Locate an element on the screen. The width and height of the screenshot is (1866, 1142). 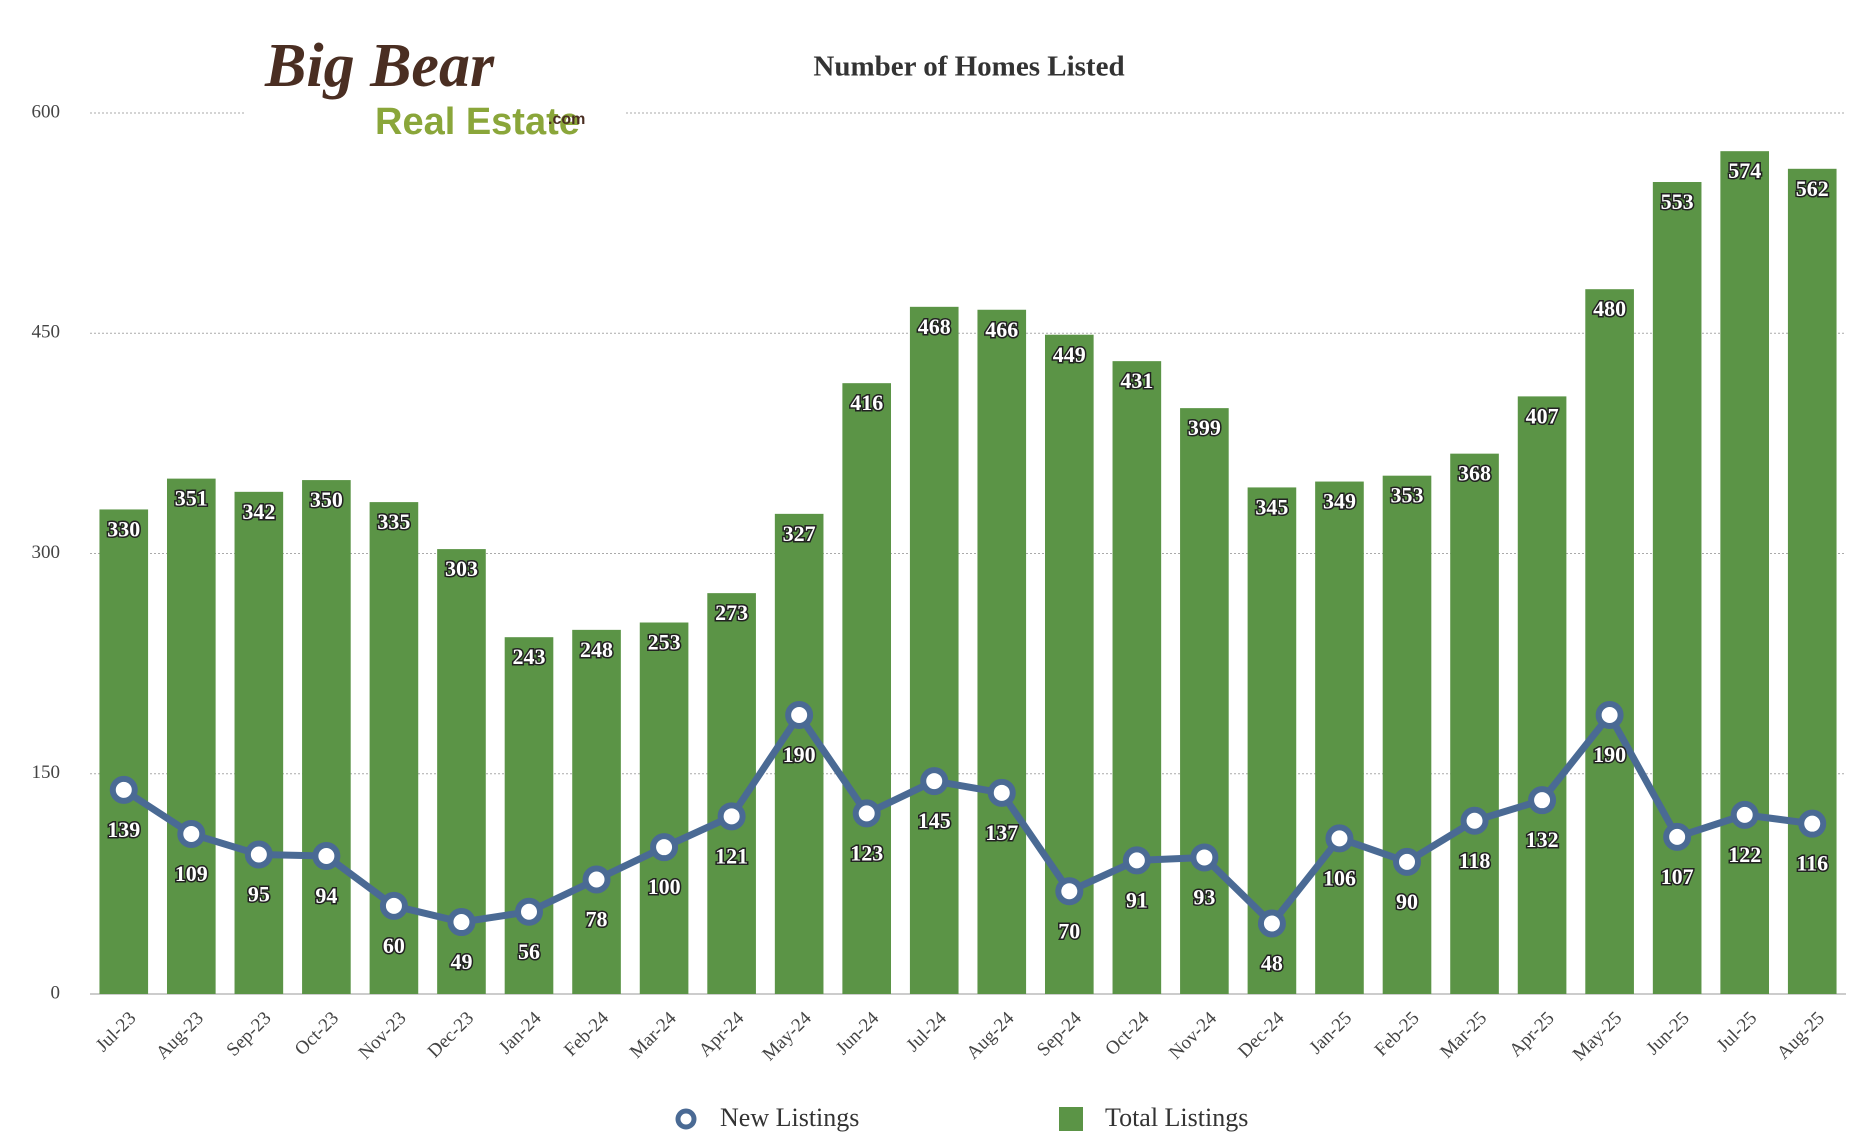
x-tick-label: Nov-24 is located at coordinates (1193, 1035).